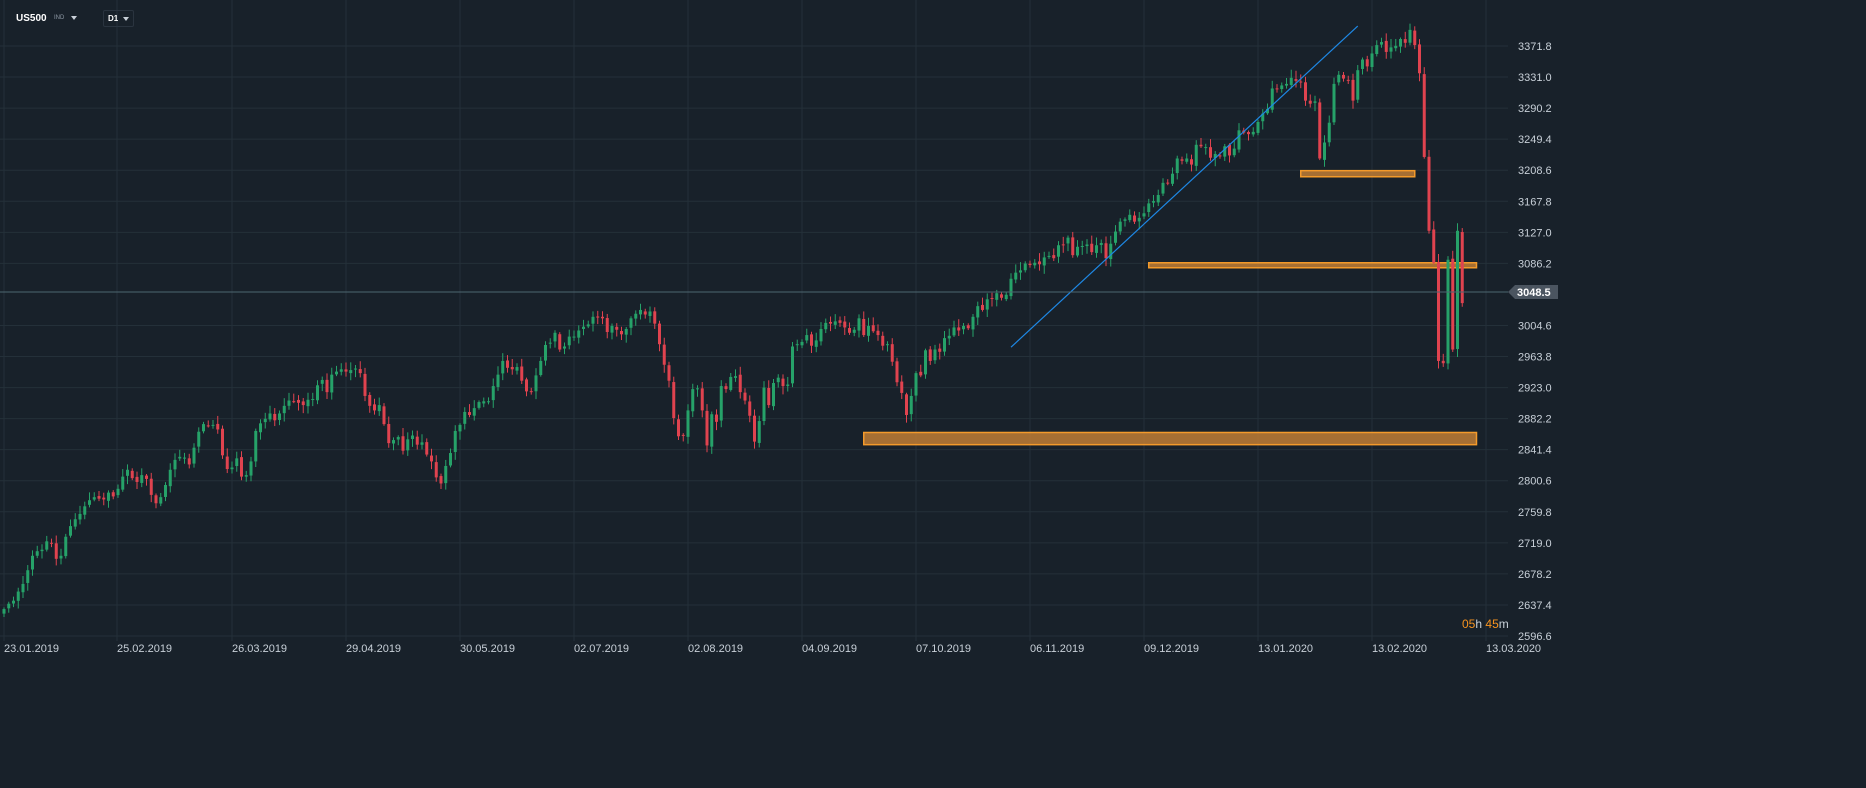 The height and width of the screenshot is (788, 1866). What do you see at coordinates (119, 18) in the screenshot?
I see `timeframe-select: D1` at bounding box center [119, 18].